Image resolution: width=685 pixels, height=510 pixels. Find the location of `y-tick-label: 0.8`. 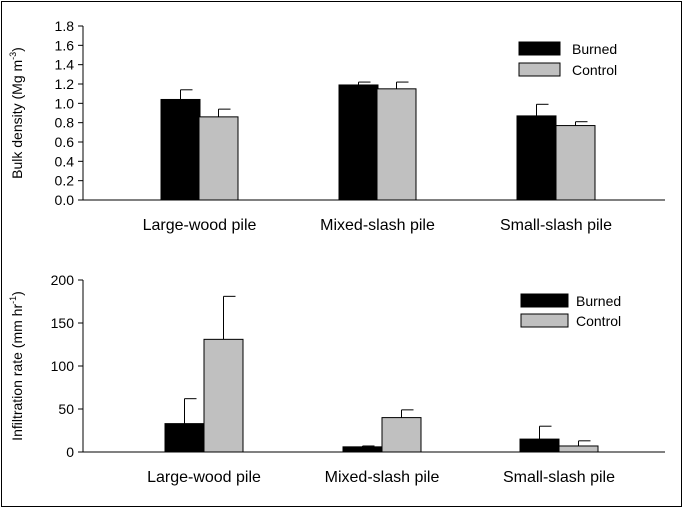

y-tick-label: 0.8 is located at coordinates (65, 123).